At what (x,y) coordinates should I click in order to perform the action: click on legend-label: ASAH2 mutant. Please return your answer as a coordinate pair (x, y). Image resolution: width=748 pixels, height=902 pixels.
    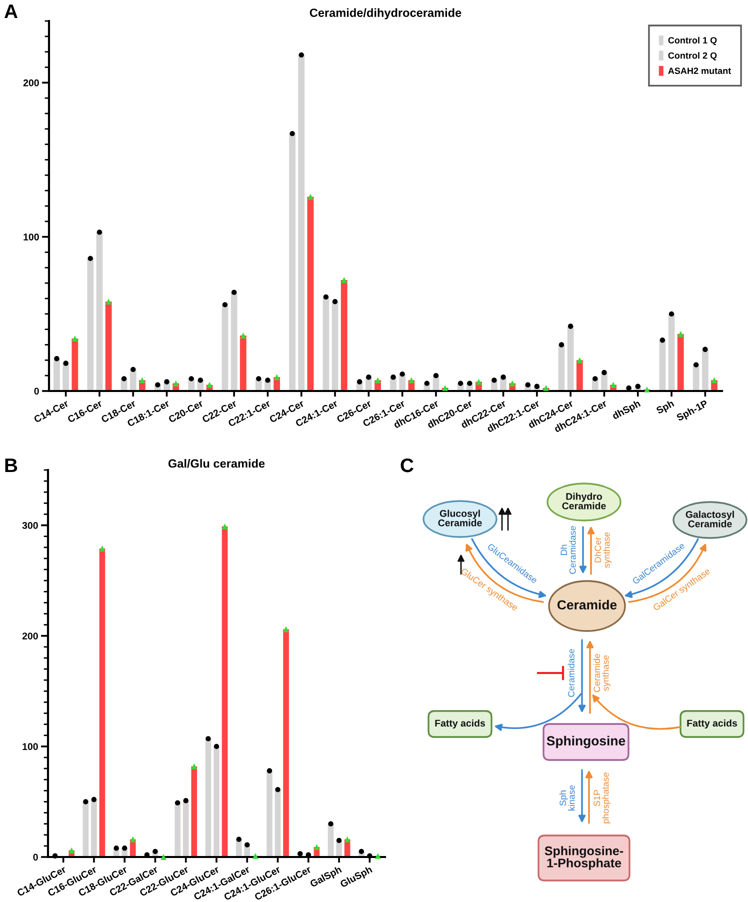
    Looking at the image, I should click on (699, 71).